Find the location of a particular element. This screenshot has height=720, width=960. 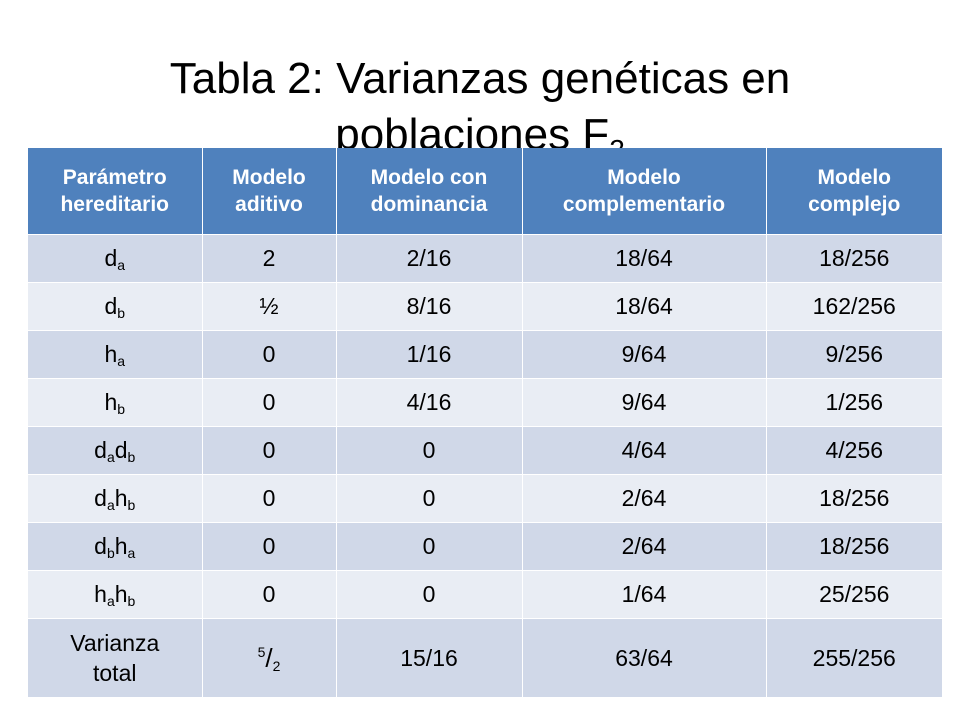

parameter-cell: da is located at coordinates (115, 258).